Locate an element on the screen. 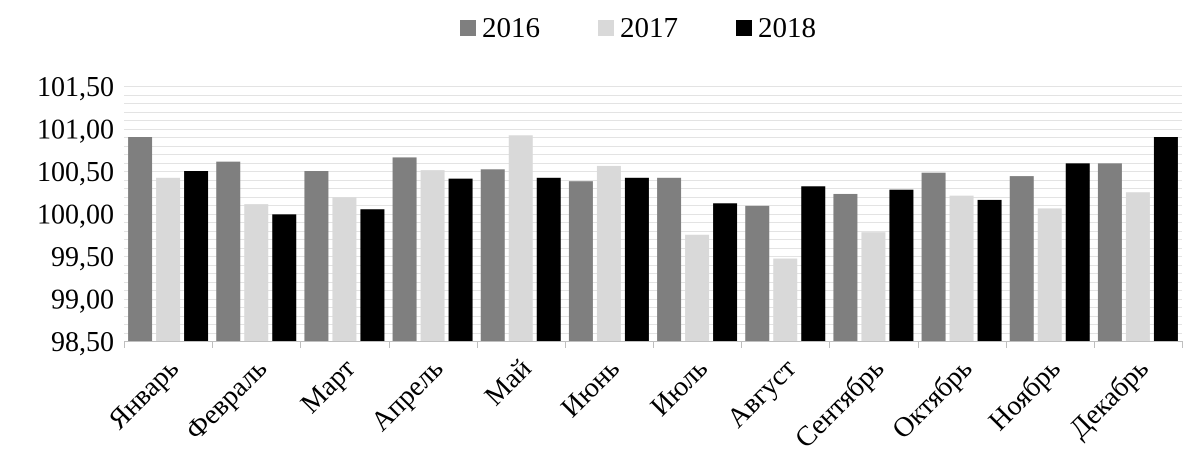 This screenshot has width=1190, height=468. x-tick-label: Ноябрь is located at coordinates (1025, 395).